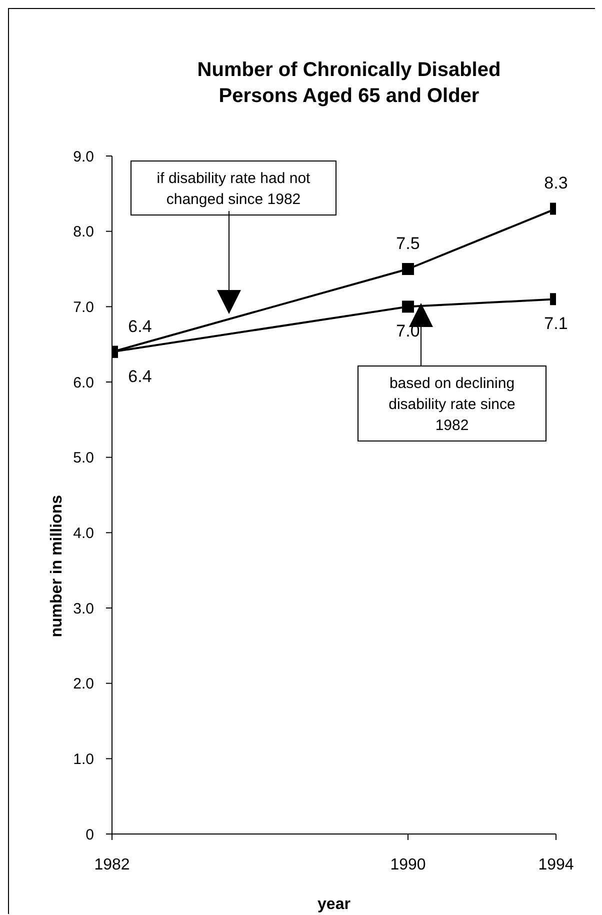 The width and height of the screenshot is (602, 915). What do you see at coordinates (83, 759) in the screenshot?
I see `y-tick-label: 1.0` at bounding box center [83, 759].